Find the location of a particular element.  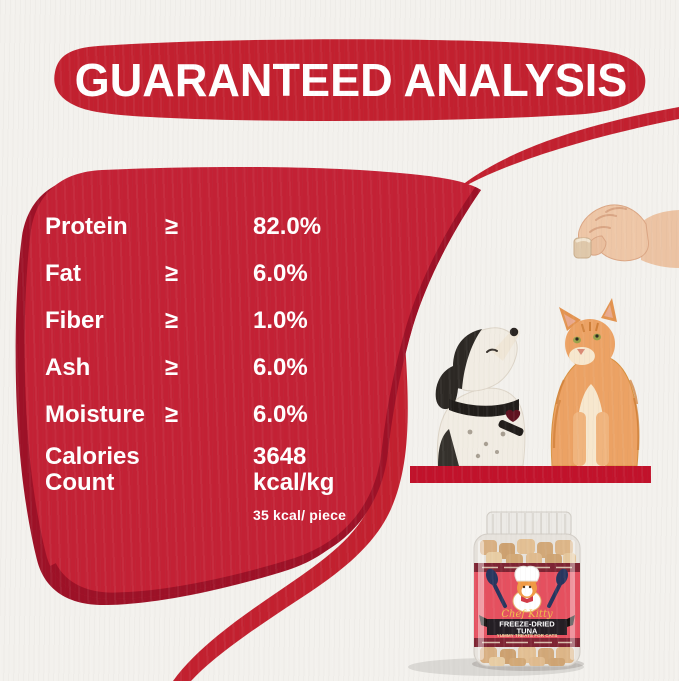

product-name-line2: TUNA is located at coordinates (527, 631).